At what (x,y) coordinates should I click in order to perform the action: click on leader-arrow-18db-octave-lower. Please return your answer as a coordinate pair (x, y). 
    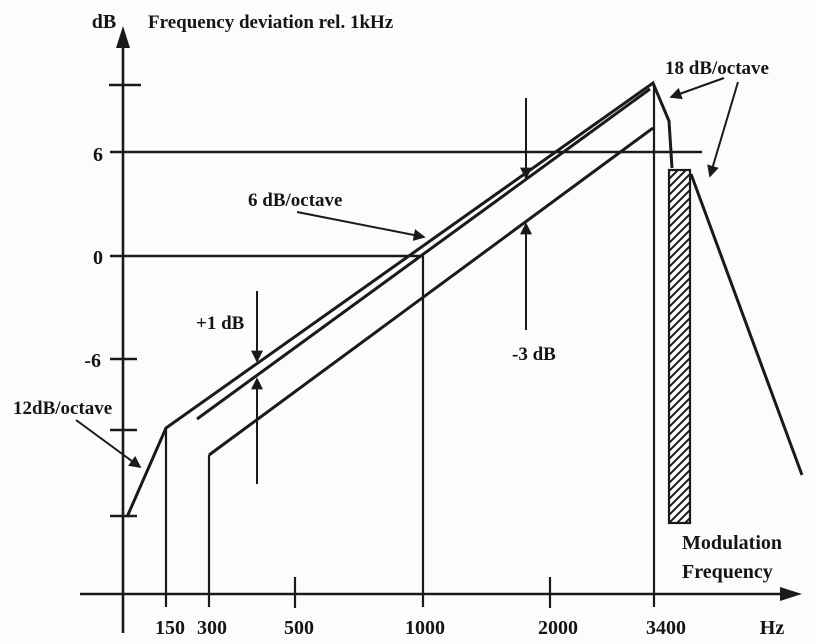
    Looking at the image, I should click on (723, 129).